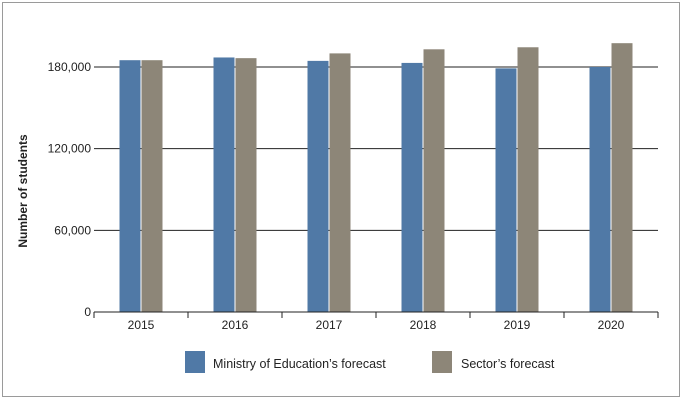  Describe the element at coordinates (434, 181) in the screenshot. I see `bar-sector-2018` at that location.